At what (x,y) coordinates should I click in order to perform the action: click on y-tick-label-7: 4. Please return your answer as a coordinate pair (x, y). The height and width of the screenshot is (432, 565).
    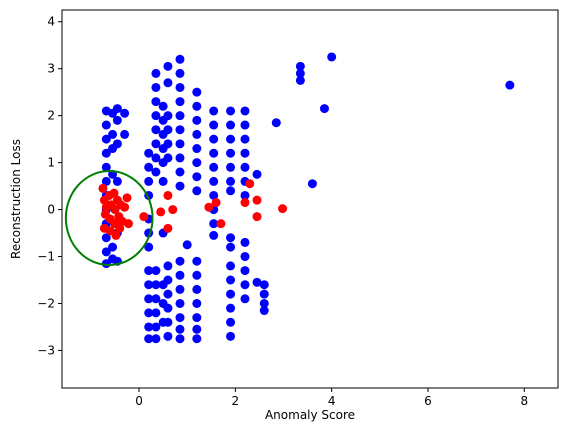
    Looking at the image, I should click on (51, 22).